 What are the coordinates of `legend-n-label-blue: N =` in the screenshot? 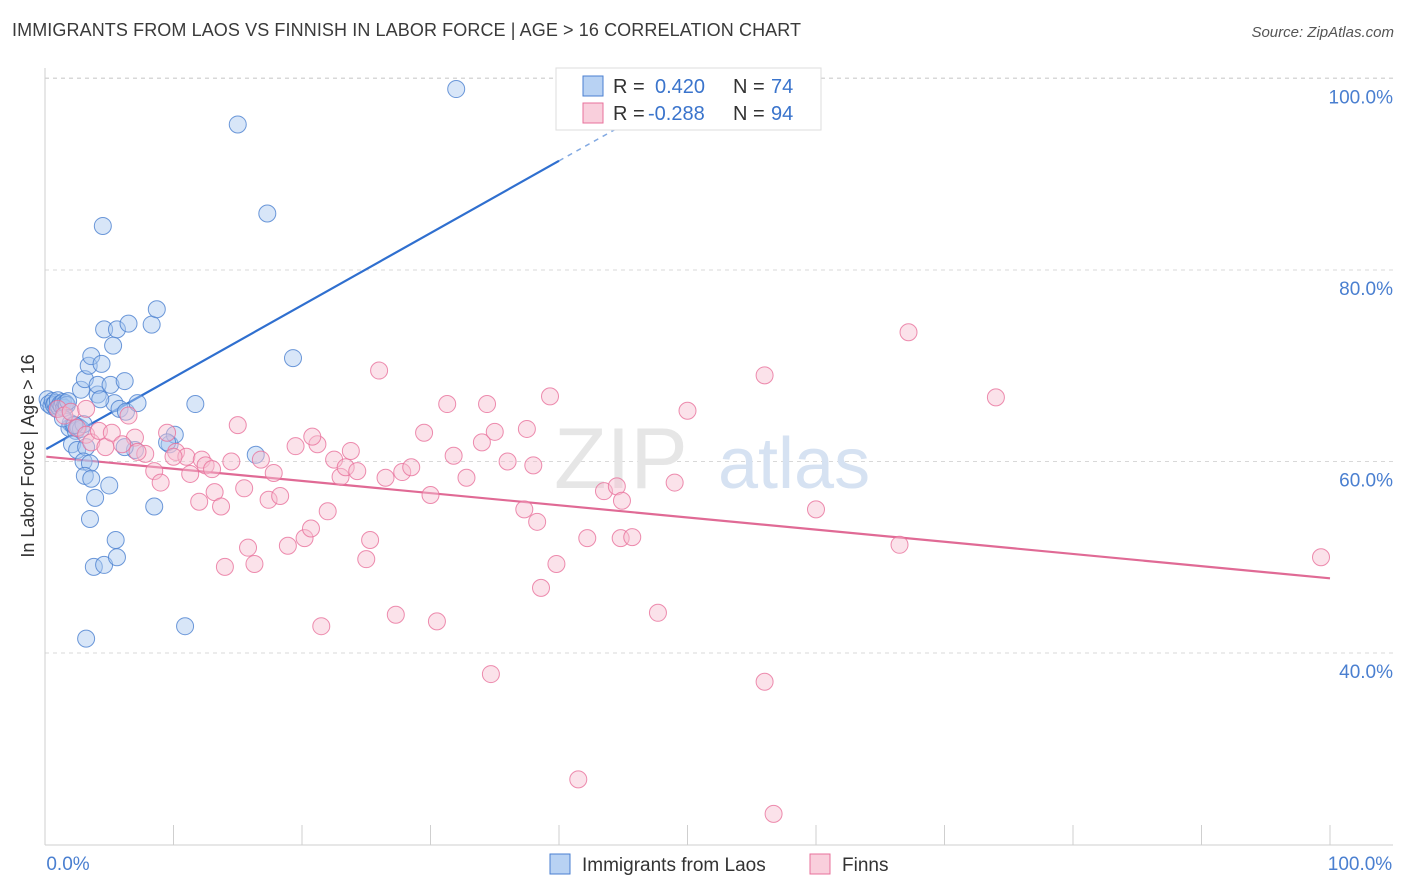 It's located at (749, 87).